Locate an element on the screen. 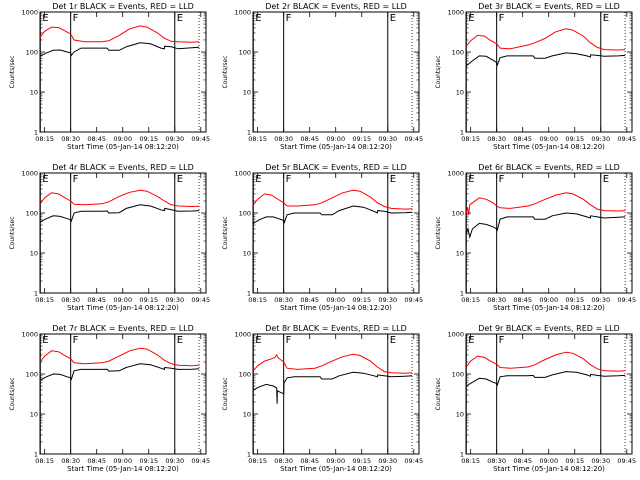  chart-title: Det 9r BLACK = Events, RED = LLD is located at coordinates (549, 328).